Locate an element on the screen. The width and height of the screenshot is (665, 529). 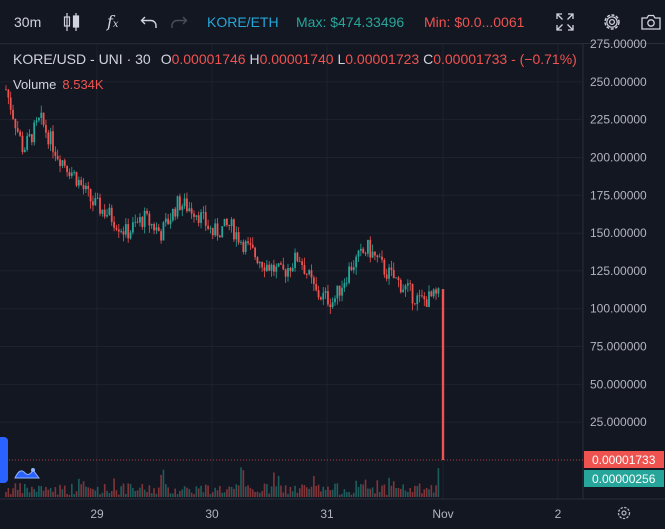
redo-icon is located at coordinates (179, 22).